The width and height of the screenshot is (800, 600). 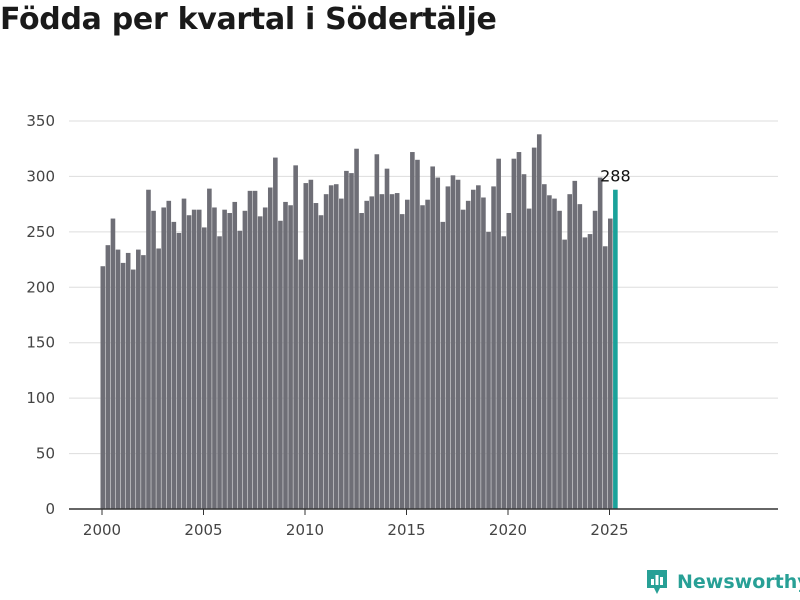 What do you see at coordinates (102, 530) in the screenshot?
I see `x-tick-label: 2000` at bounding box center [102, 530].